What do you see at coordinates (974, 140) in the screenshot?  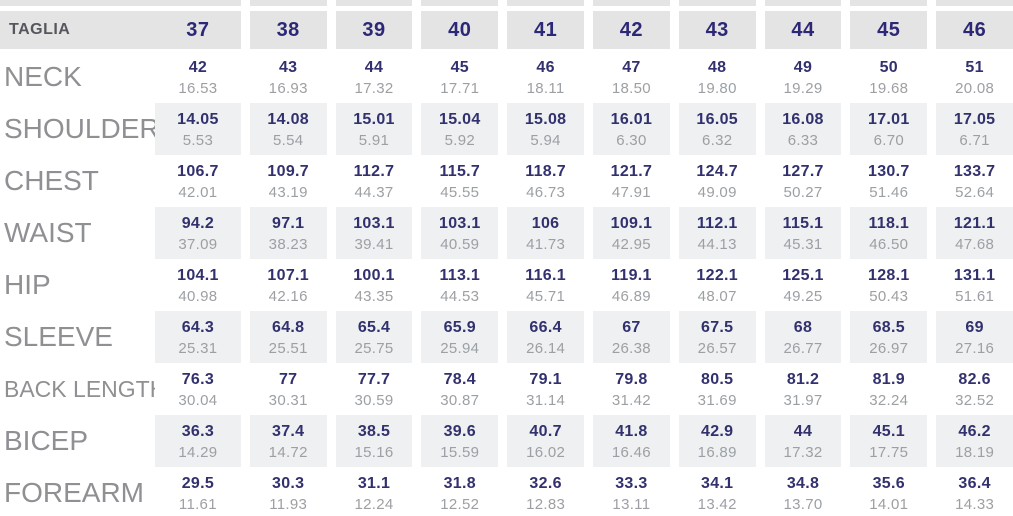 I see `inch-value: 6.71` at bounding box center [974, 140].